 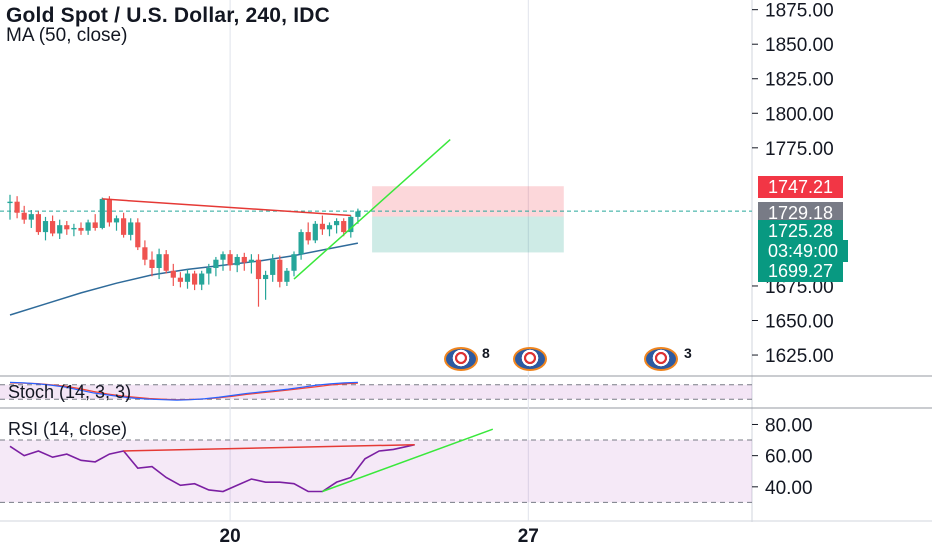 What do you see at coordinates (799, 322) in the screenshot?
I see `price-tick-label: 1650.00` at bounding box center [799, 322].